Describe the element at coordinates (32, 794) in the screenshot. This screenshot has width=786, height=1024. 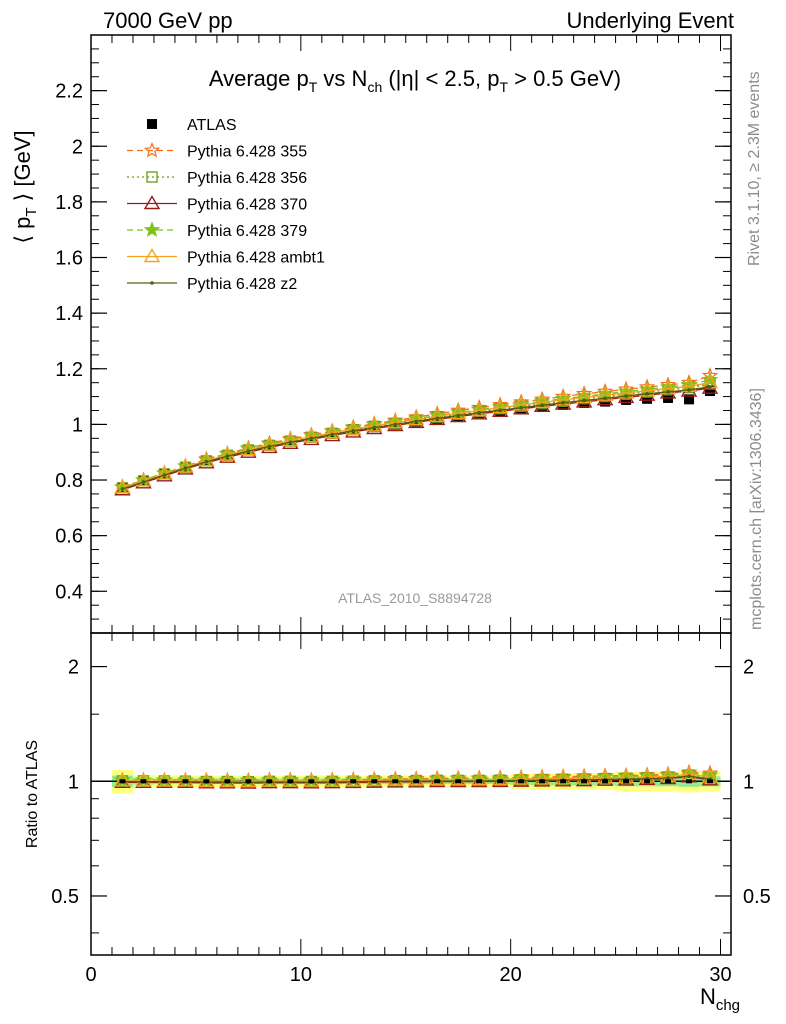
I see `ratio-y-axis-label: Ratio to ATLAS` at that location.